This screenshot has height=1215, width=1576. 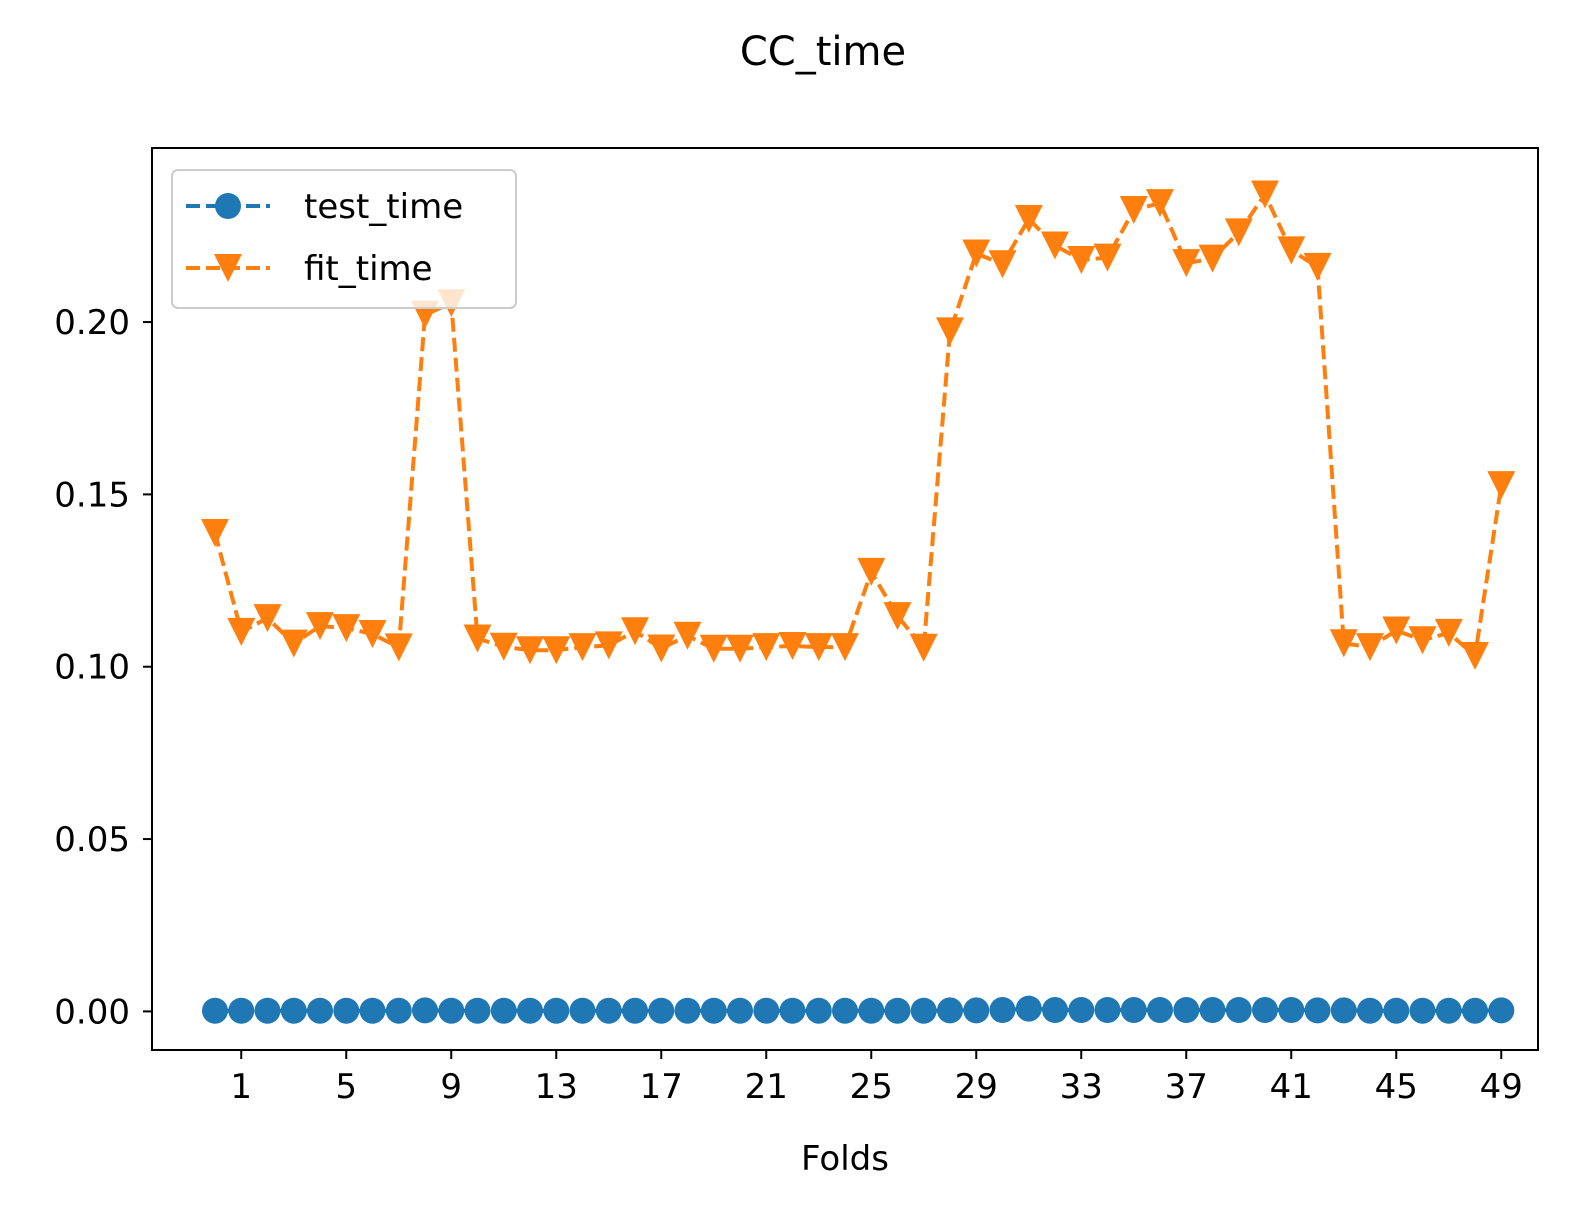 I want to click on y-tick-label: 0.20, so click(x=92, y=323).